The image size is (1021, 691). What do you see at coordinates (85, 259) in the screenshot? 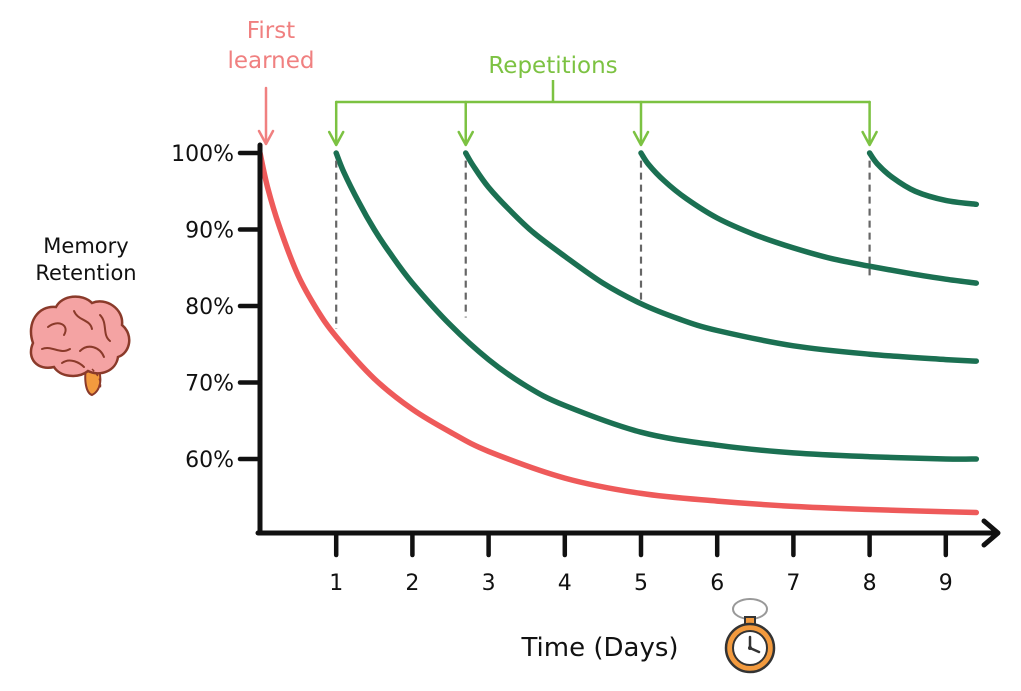
I see `y-axis-title: Memory Retention` at bounding box center [85, 259].